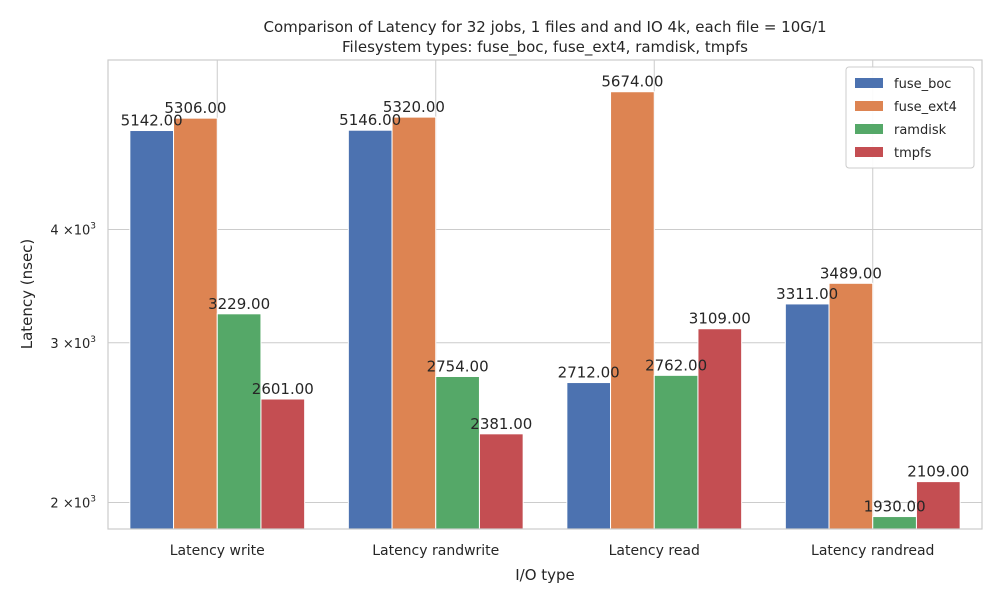  Describe the element at coordinates (869, 129) in the screenshot. I see `legend-swatch-ramdisk` at that location.